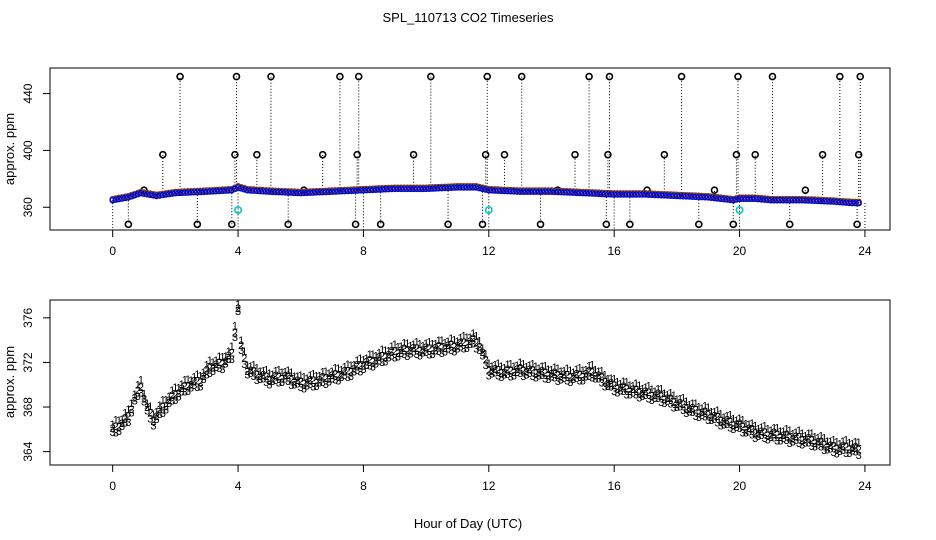  I want to click on top-y-tick-label: 400, so click(28, 150).